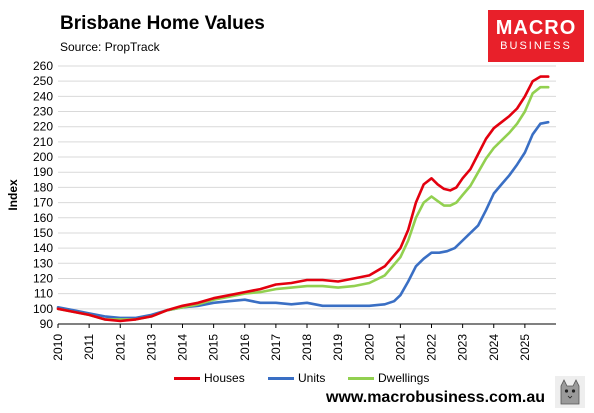 This screenshot has height=413, width=594. I want to click on x-tick-label-2019: 2019, so click(338, 347).